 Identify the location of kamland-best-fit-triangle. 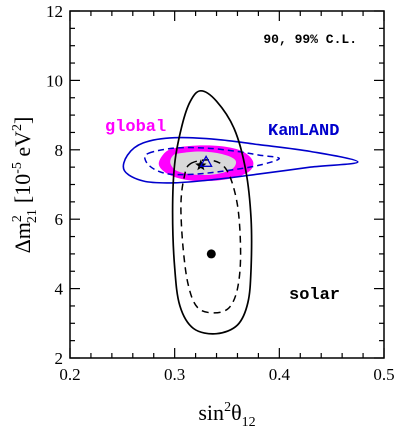
(206, 161).